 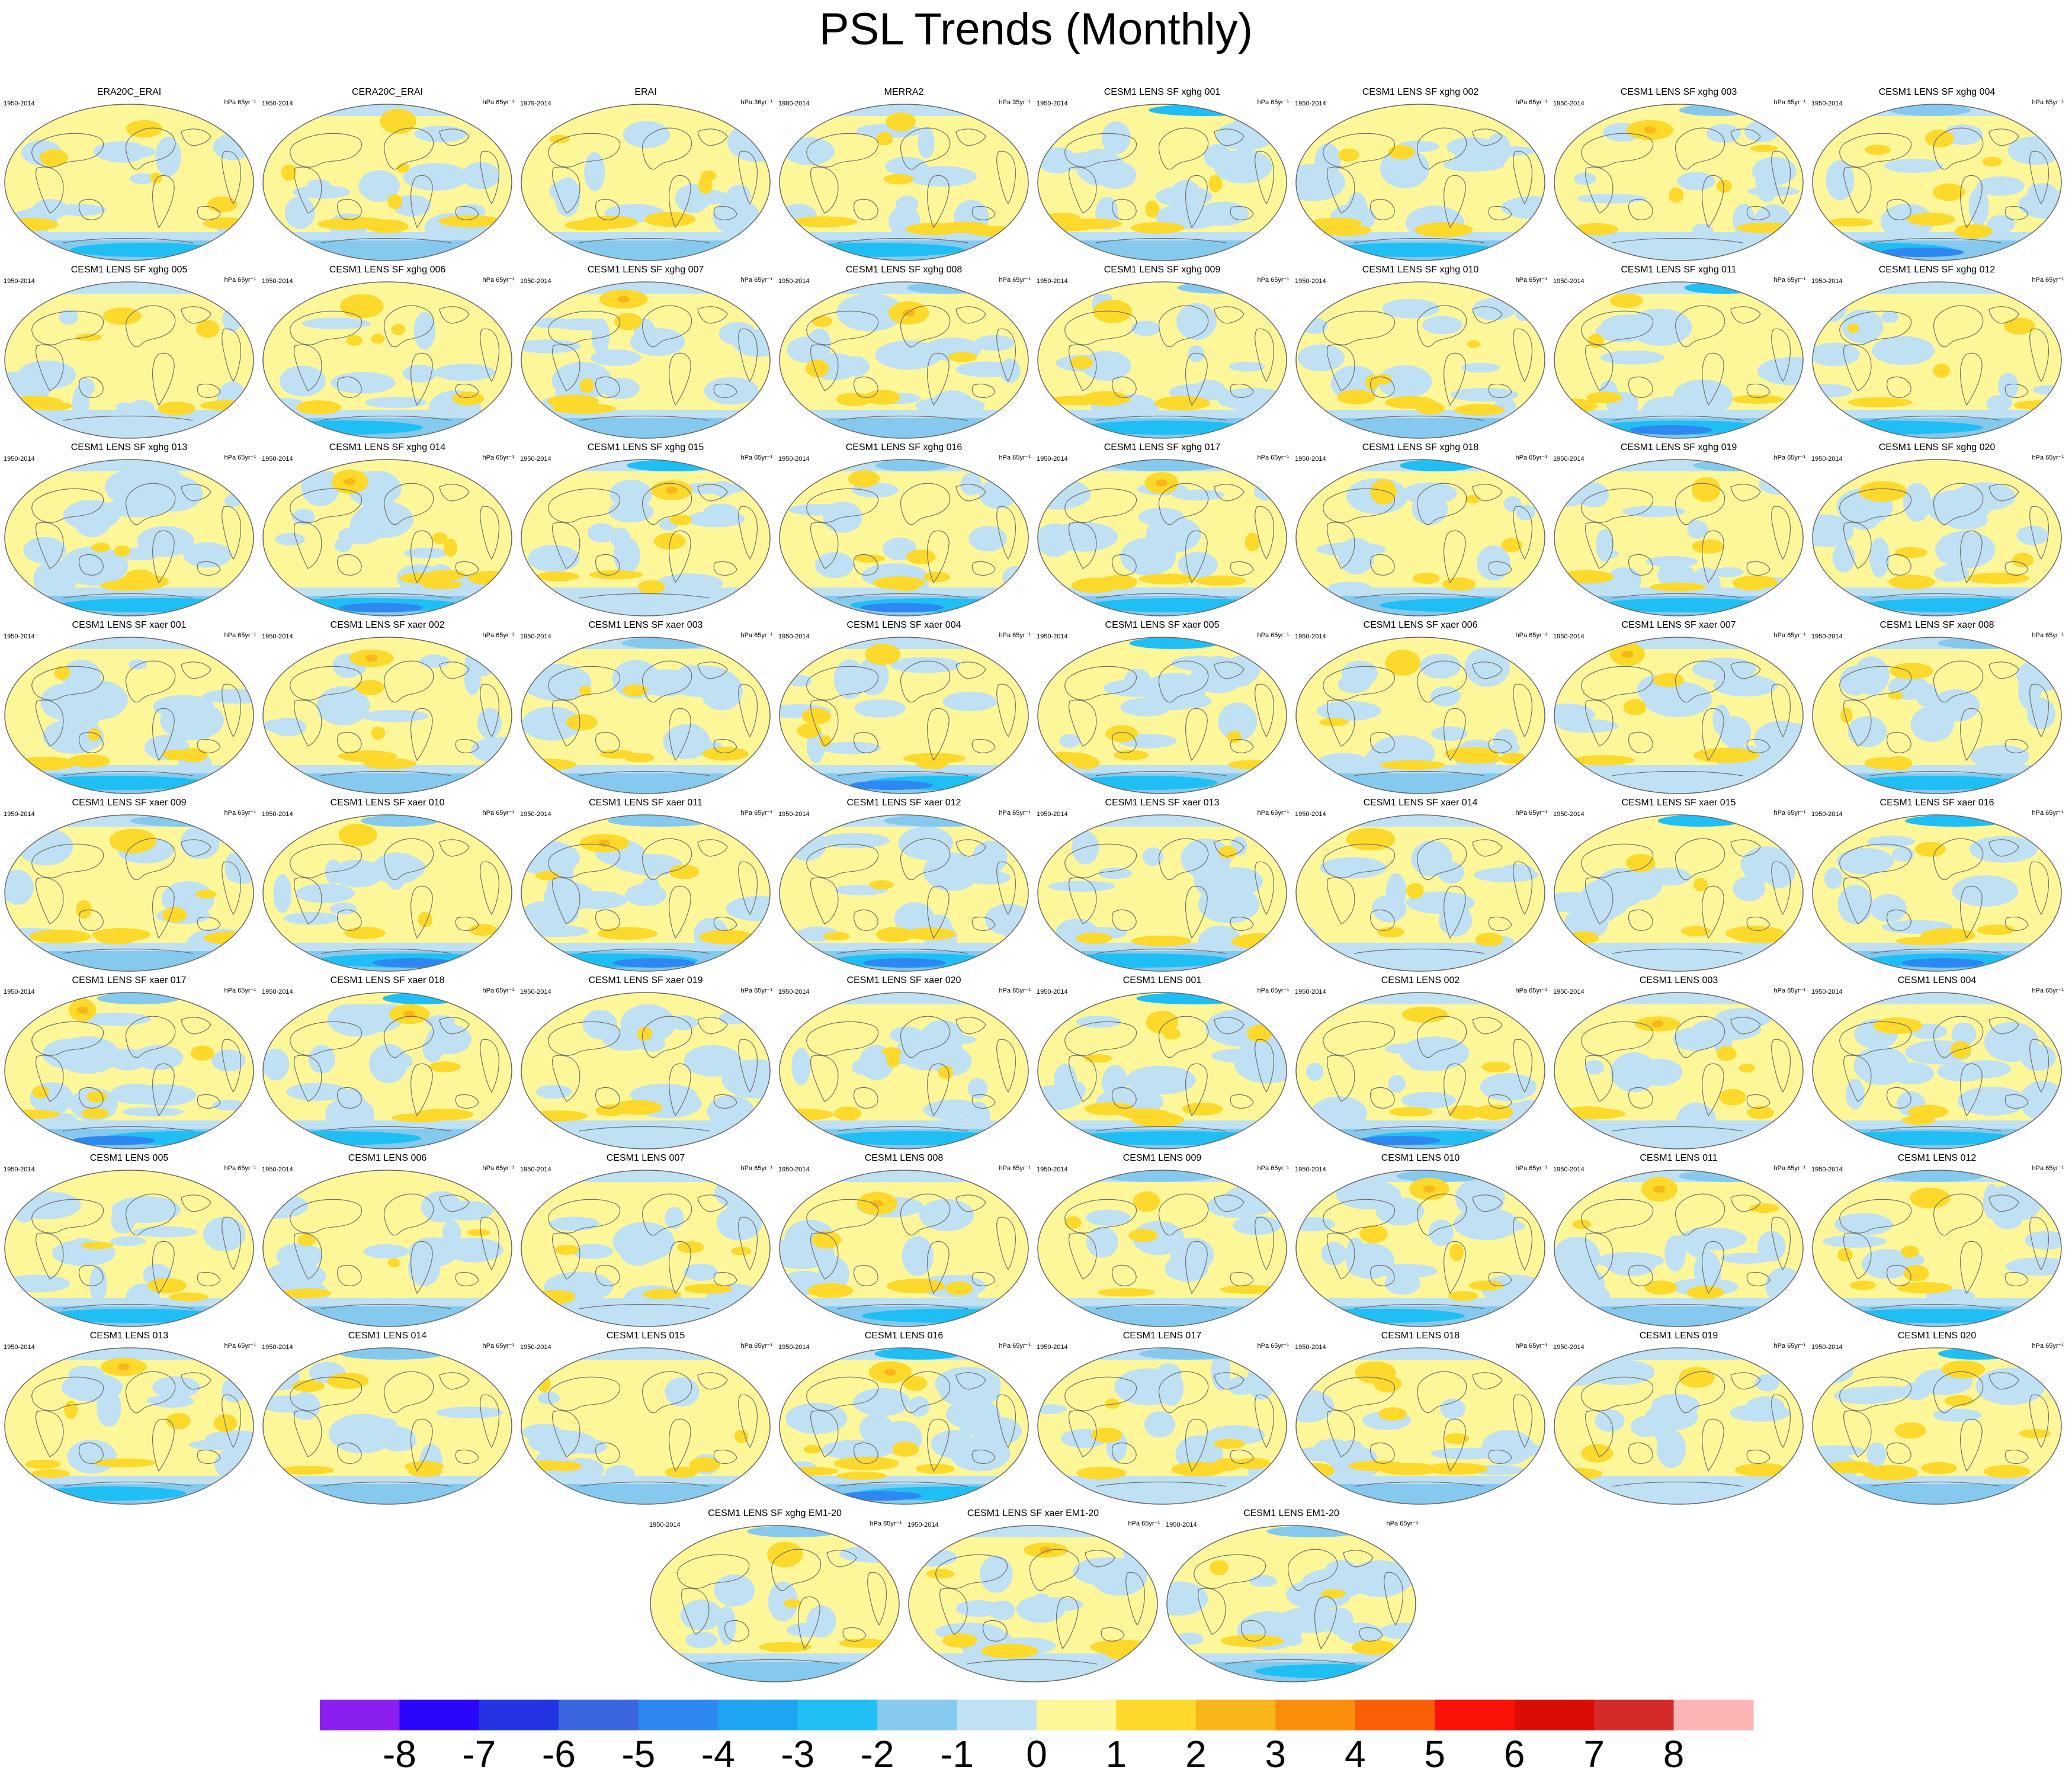 I want to click on map-panel: CESM1 LENS 018 1950-2014 hPa 65yr⁻¹, so click(x=1420, y=1419).